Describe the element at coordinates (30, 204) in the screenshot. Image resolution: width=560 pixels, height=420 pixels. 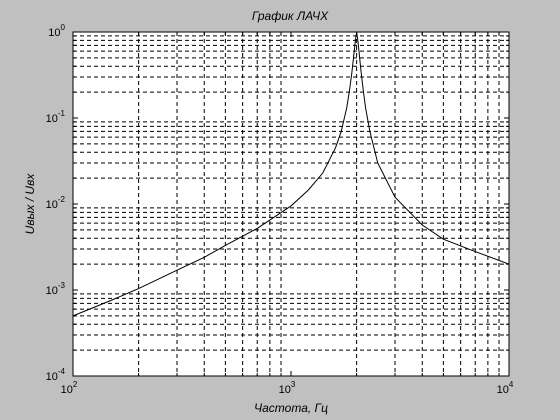
I see `y-axis-label: Uвых / Uвх` at that location.